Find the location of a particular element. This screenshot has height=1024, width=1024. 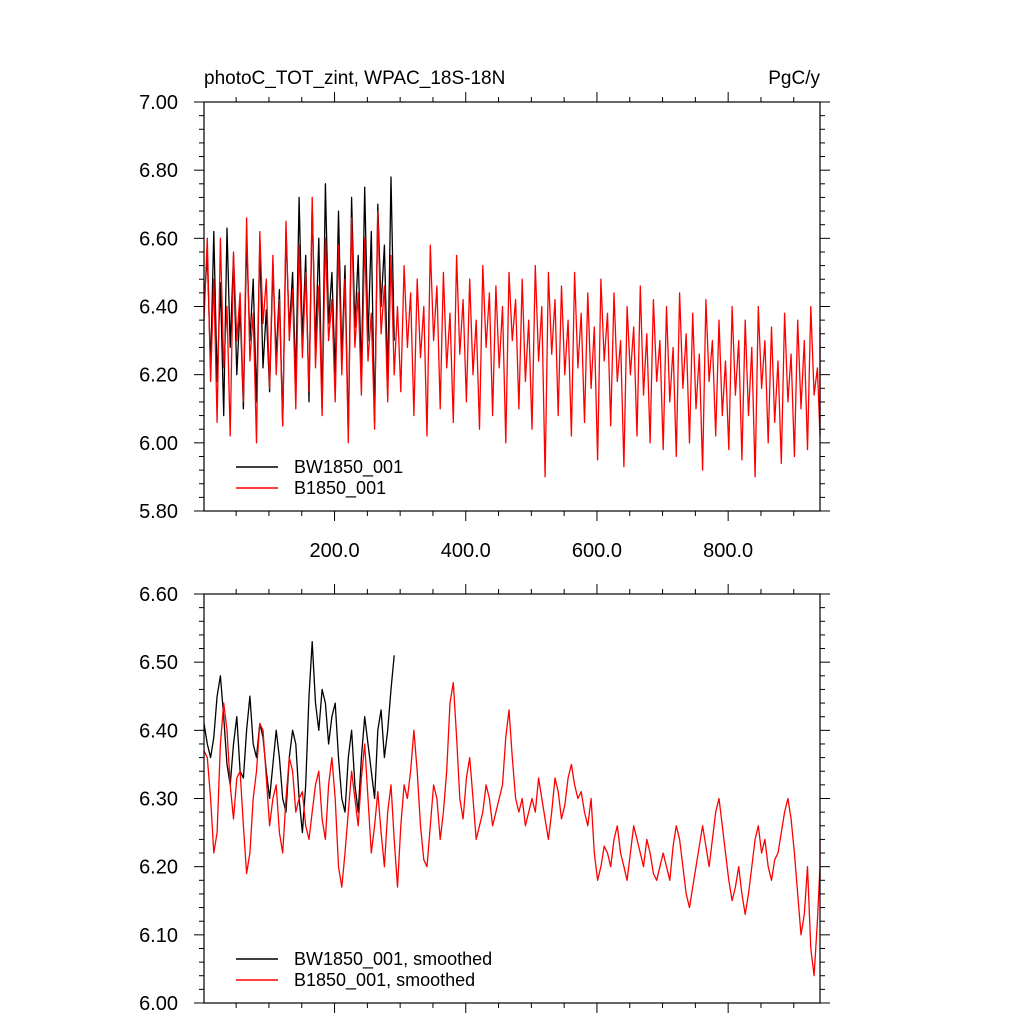

title-left: photoC_TOT_zint, WPAC_18S-18N is located at coordinates (354, 78).